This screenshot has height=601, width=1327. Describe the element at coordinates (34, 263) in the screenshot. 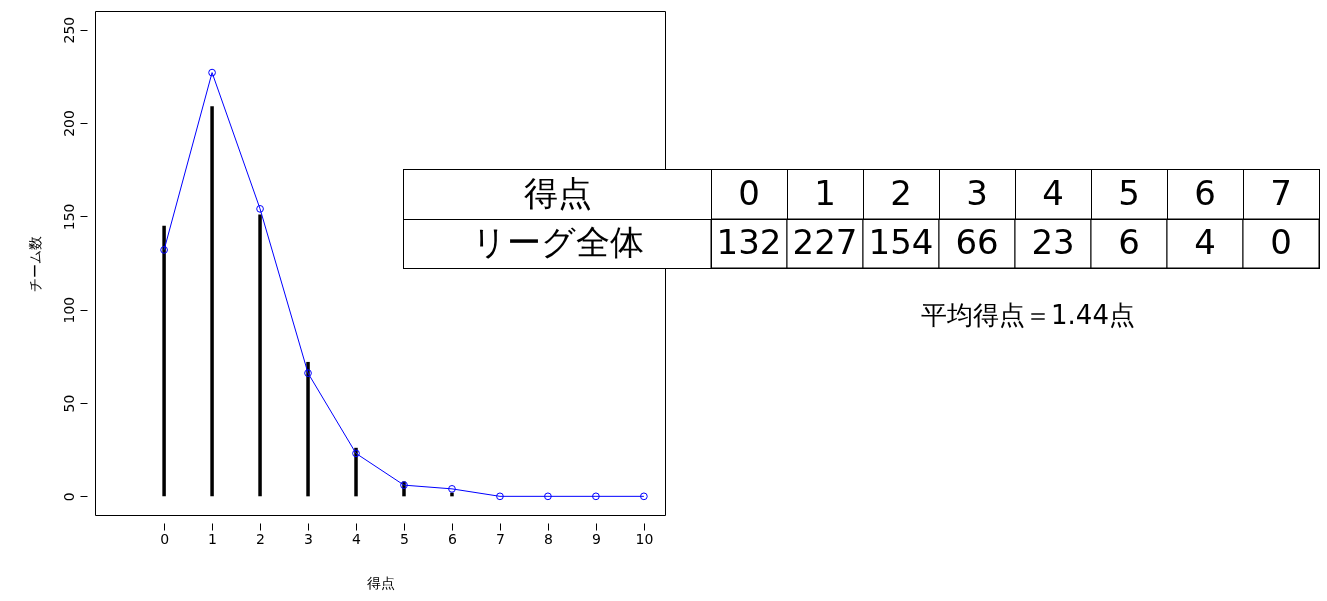

I see `y-axis-title: チーム数` at that location.